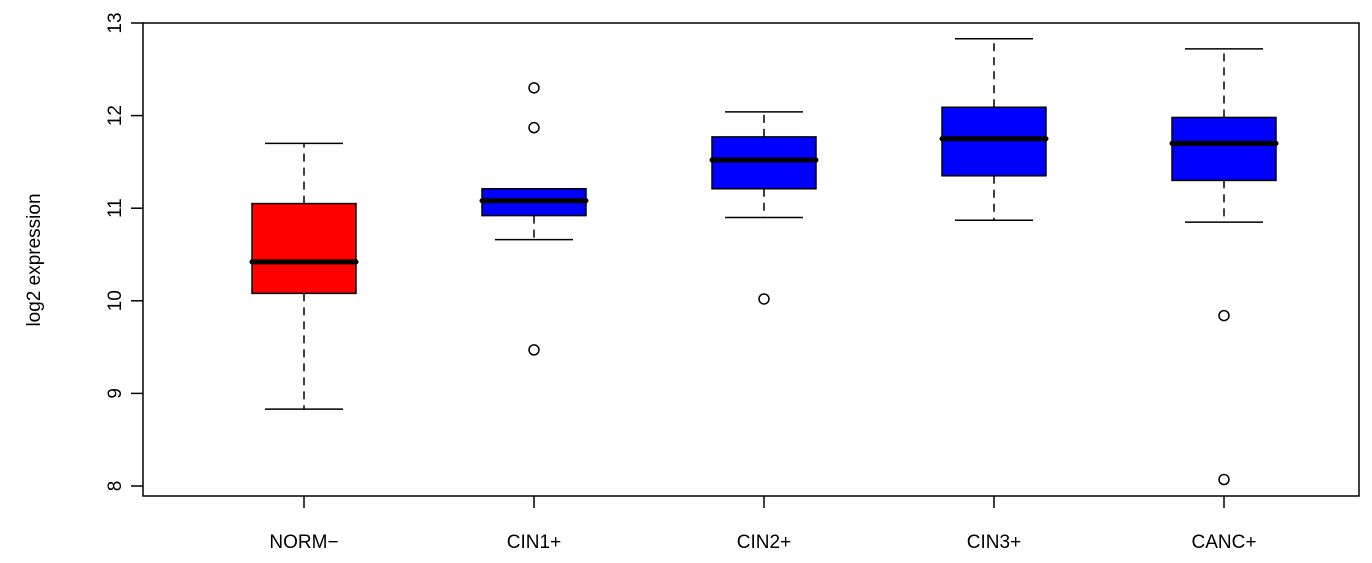 The width and height of the screenshot is (1372, 563). Describe the element at coordinates (303, 542) in the screenshot. I see `x-tick-label: NORM−` at that location.